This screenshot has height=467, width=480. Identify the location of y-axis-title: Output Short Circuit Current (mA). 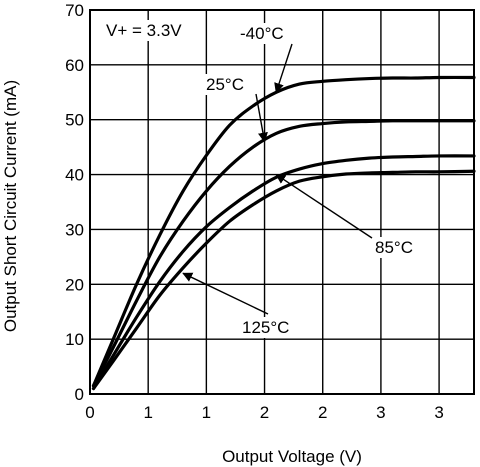
(10, 206).